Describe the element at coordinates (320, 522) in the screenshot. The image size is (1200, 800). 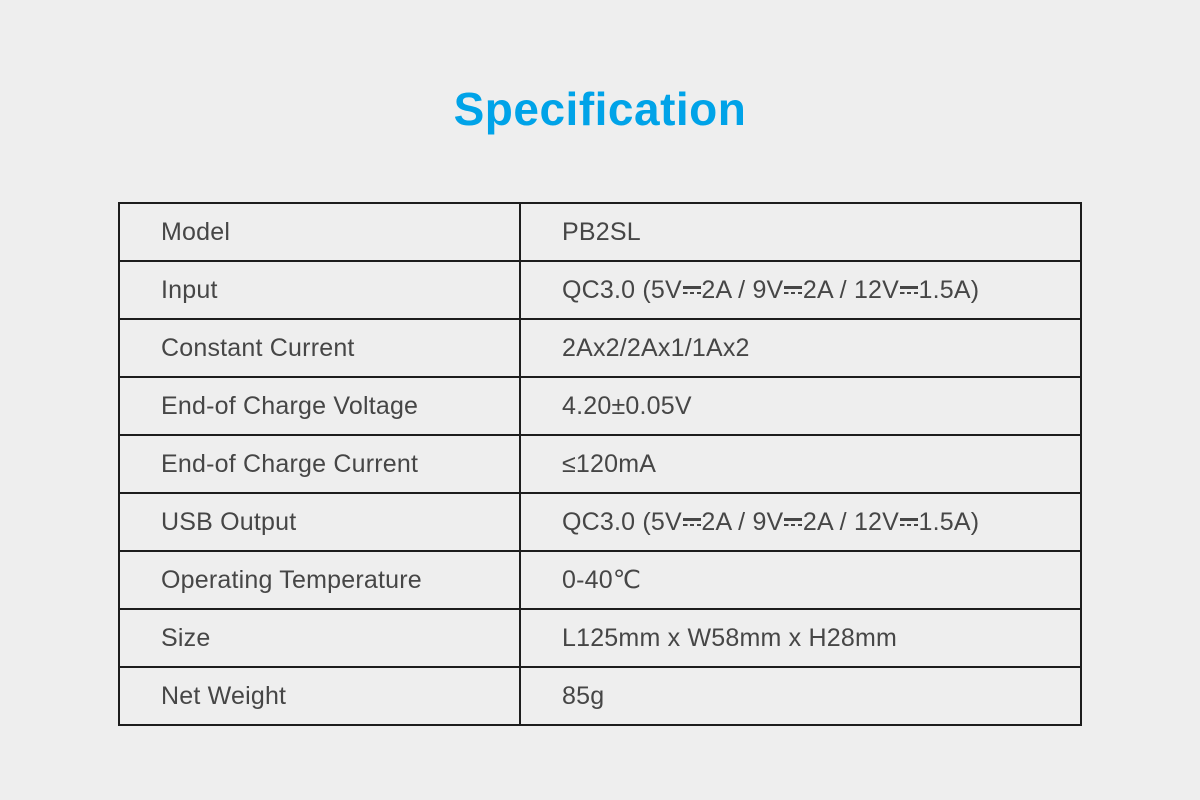
I see `spec-label: USB Output` at that location.